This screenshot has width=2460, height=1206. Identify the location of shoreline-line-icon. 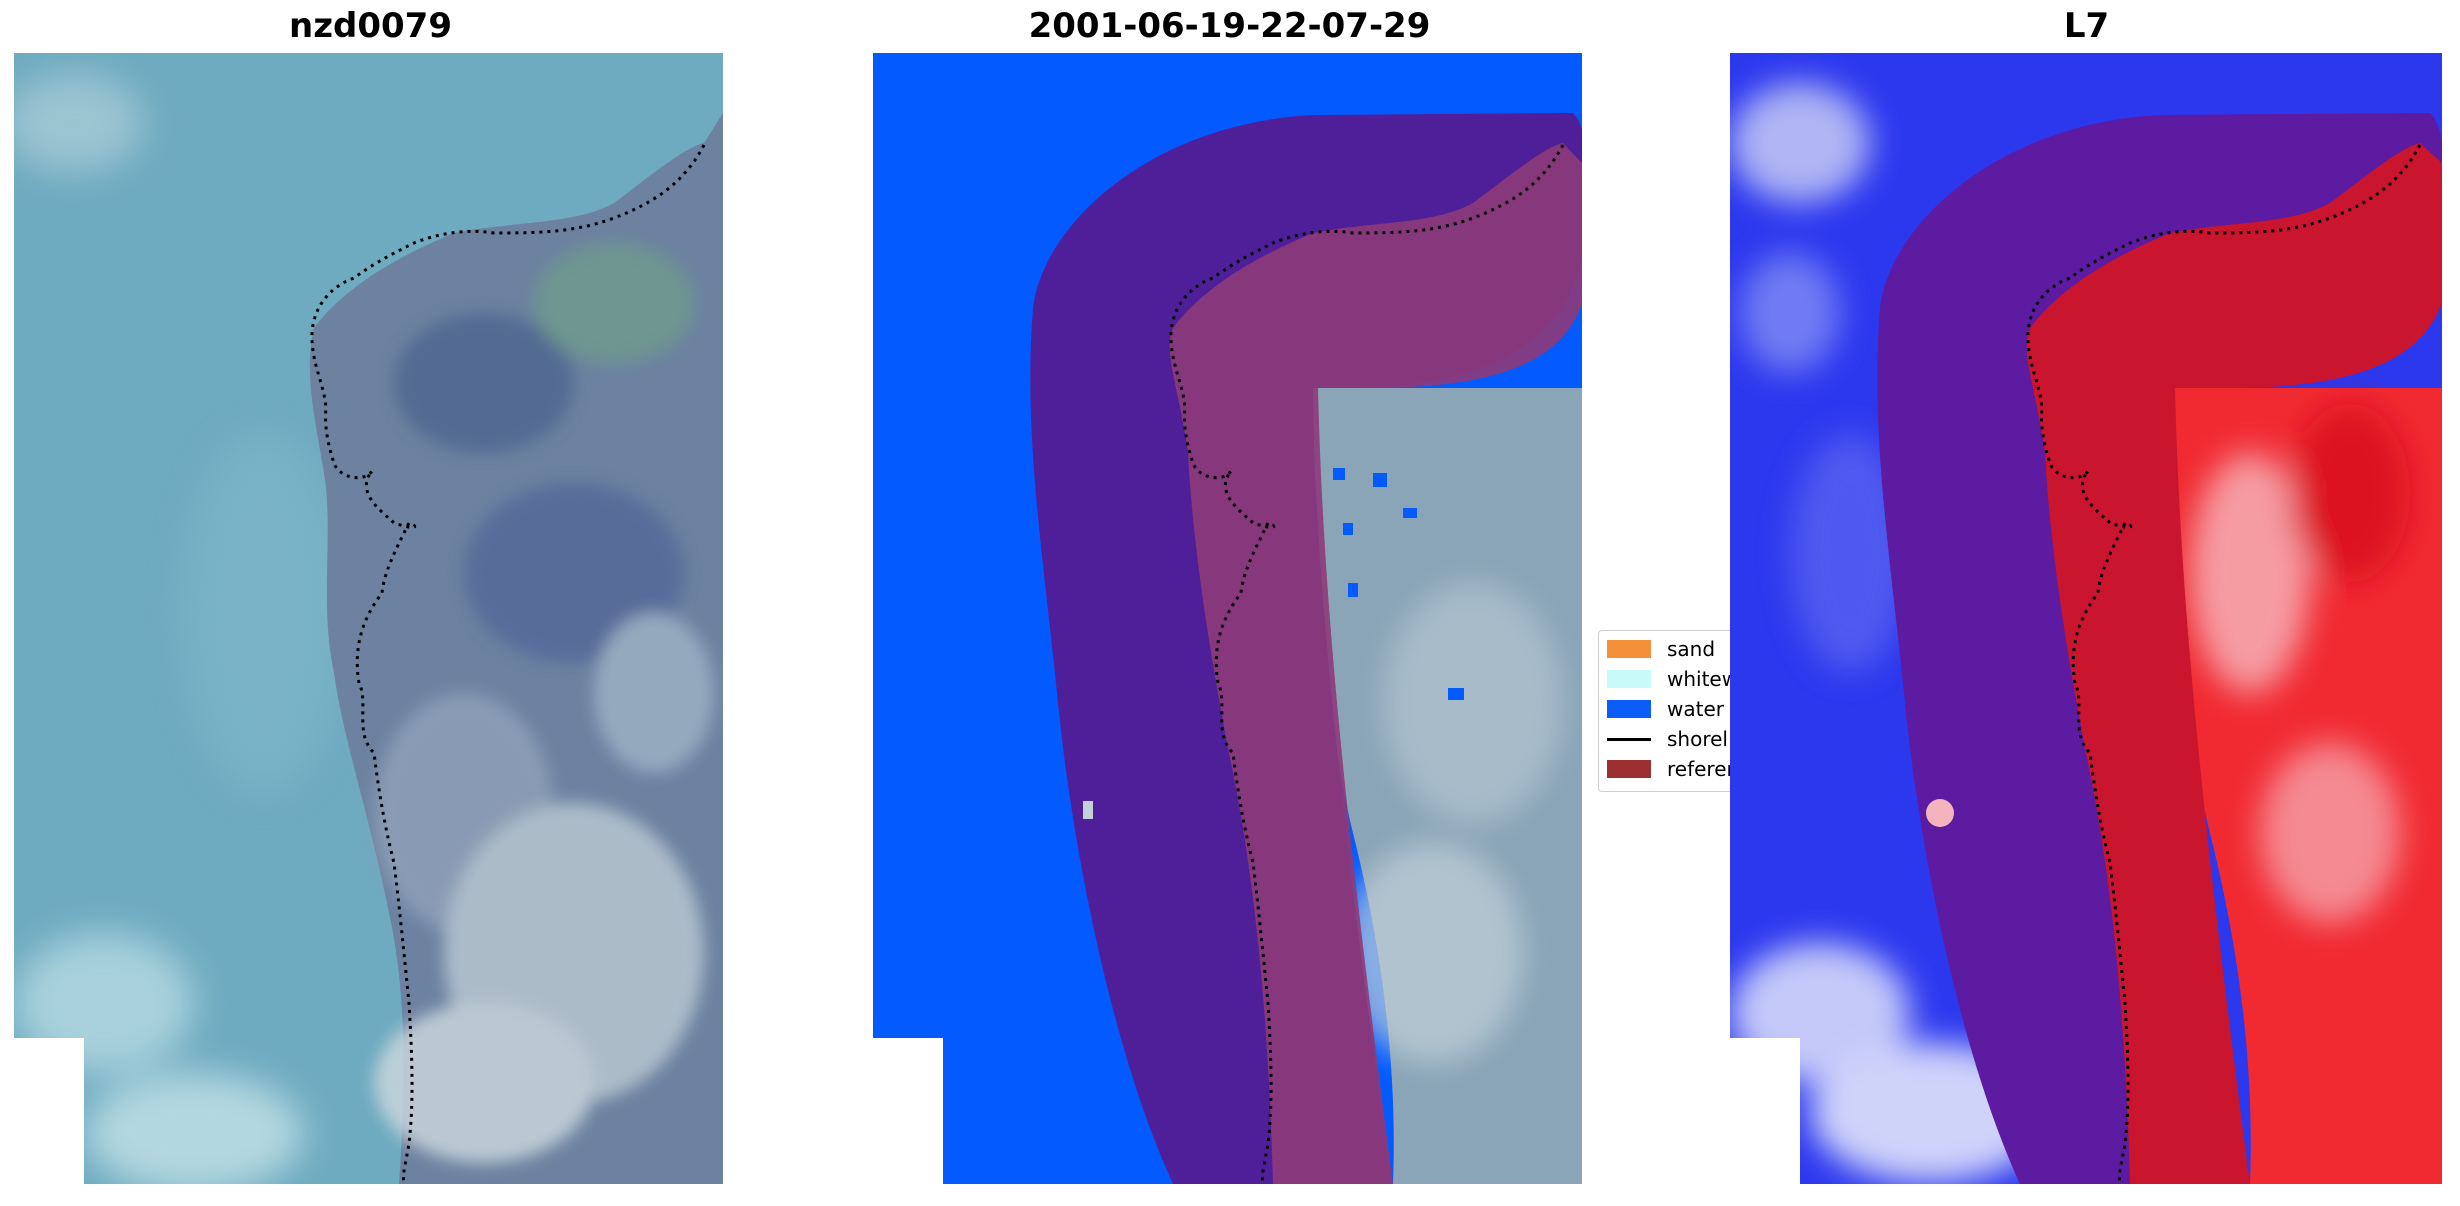
(1629, 739).